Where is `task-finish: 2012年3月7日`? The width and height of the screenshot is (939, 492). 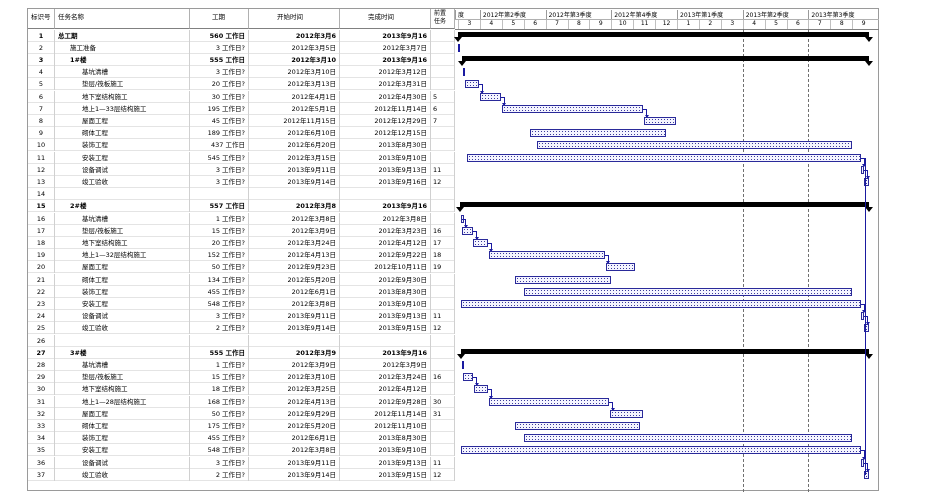 task-finish: 2012年3月7日 is located at coordinates (385, 47).